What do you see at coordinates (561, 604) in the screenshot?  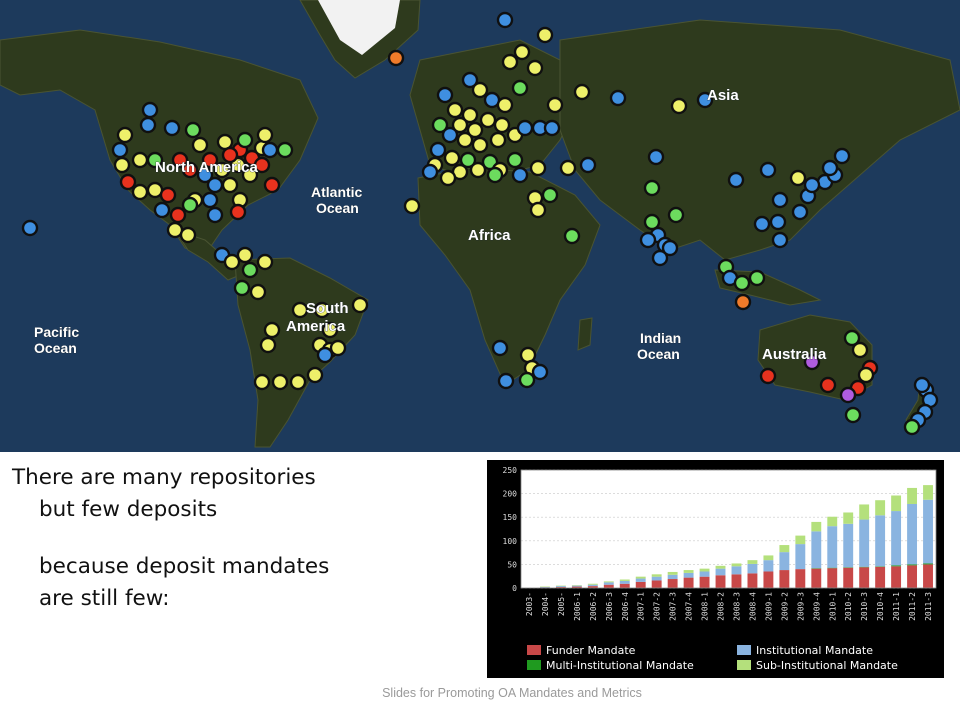 I see `x-tick-label: 2005-` at bounding box center [561, 604].